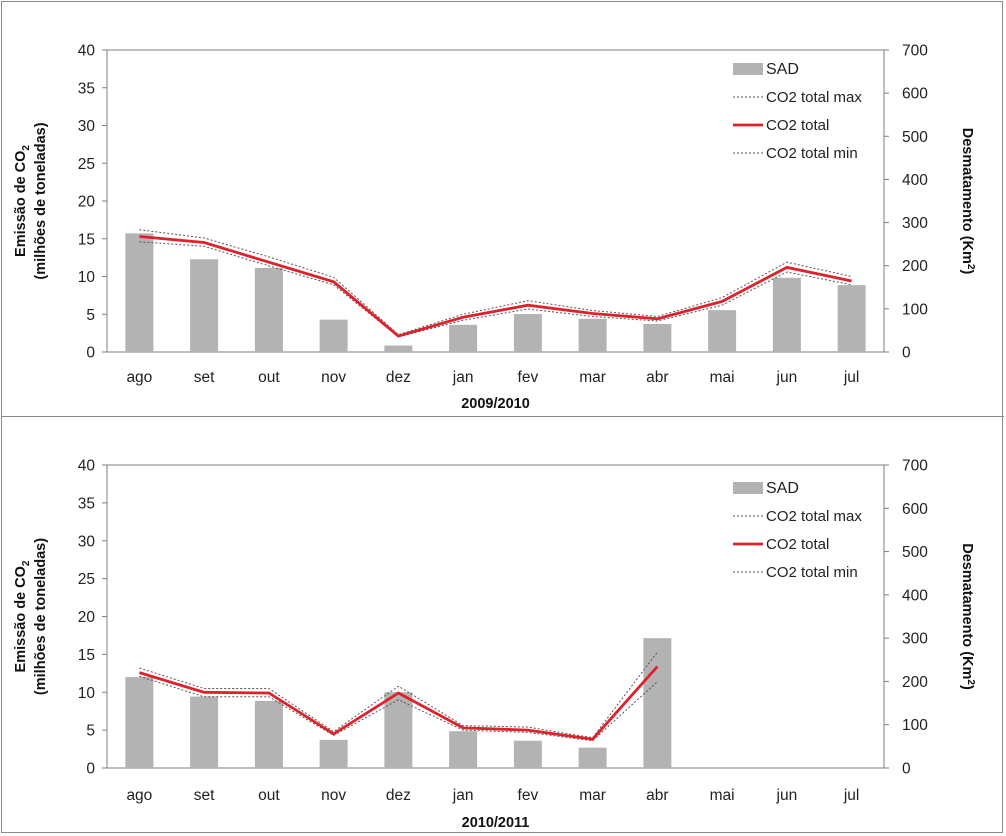 The height and width of the screenshot is (836, 1006). I want to click on chart0-y-left-tick-label: 40, so click(87, 51).